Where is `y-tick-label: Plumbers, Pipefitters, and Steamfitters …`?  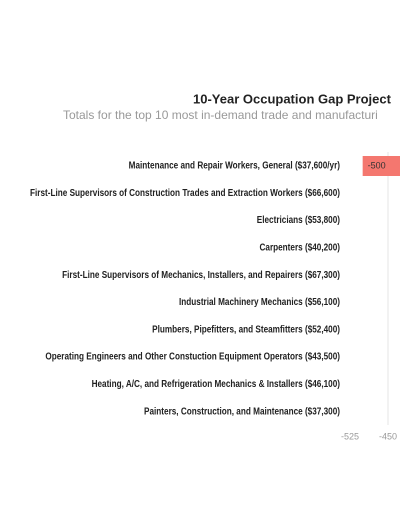 y-tick-label: Plumbers, Pipefitters, and Steamfitters … is located at coordinates (246, 329).